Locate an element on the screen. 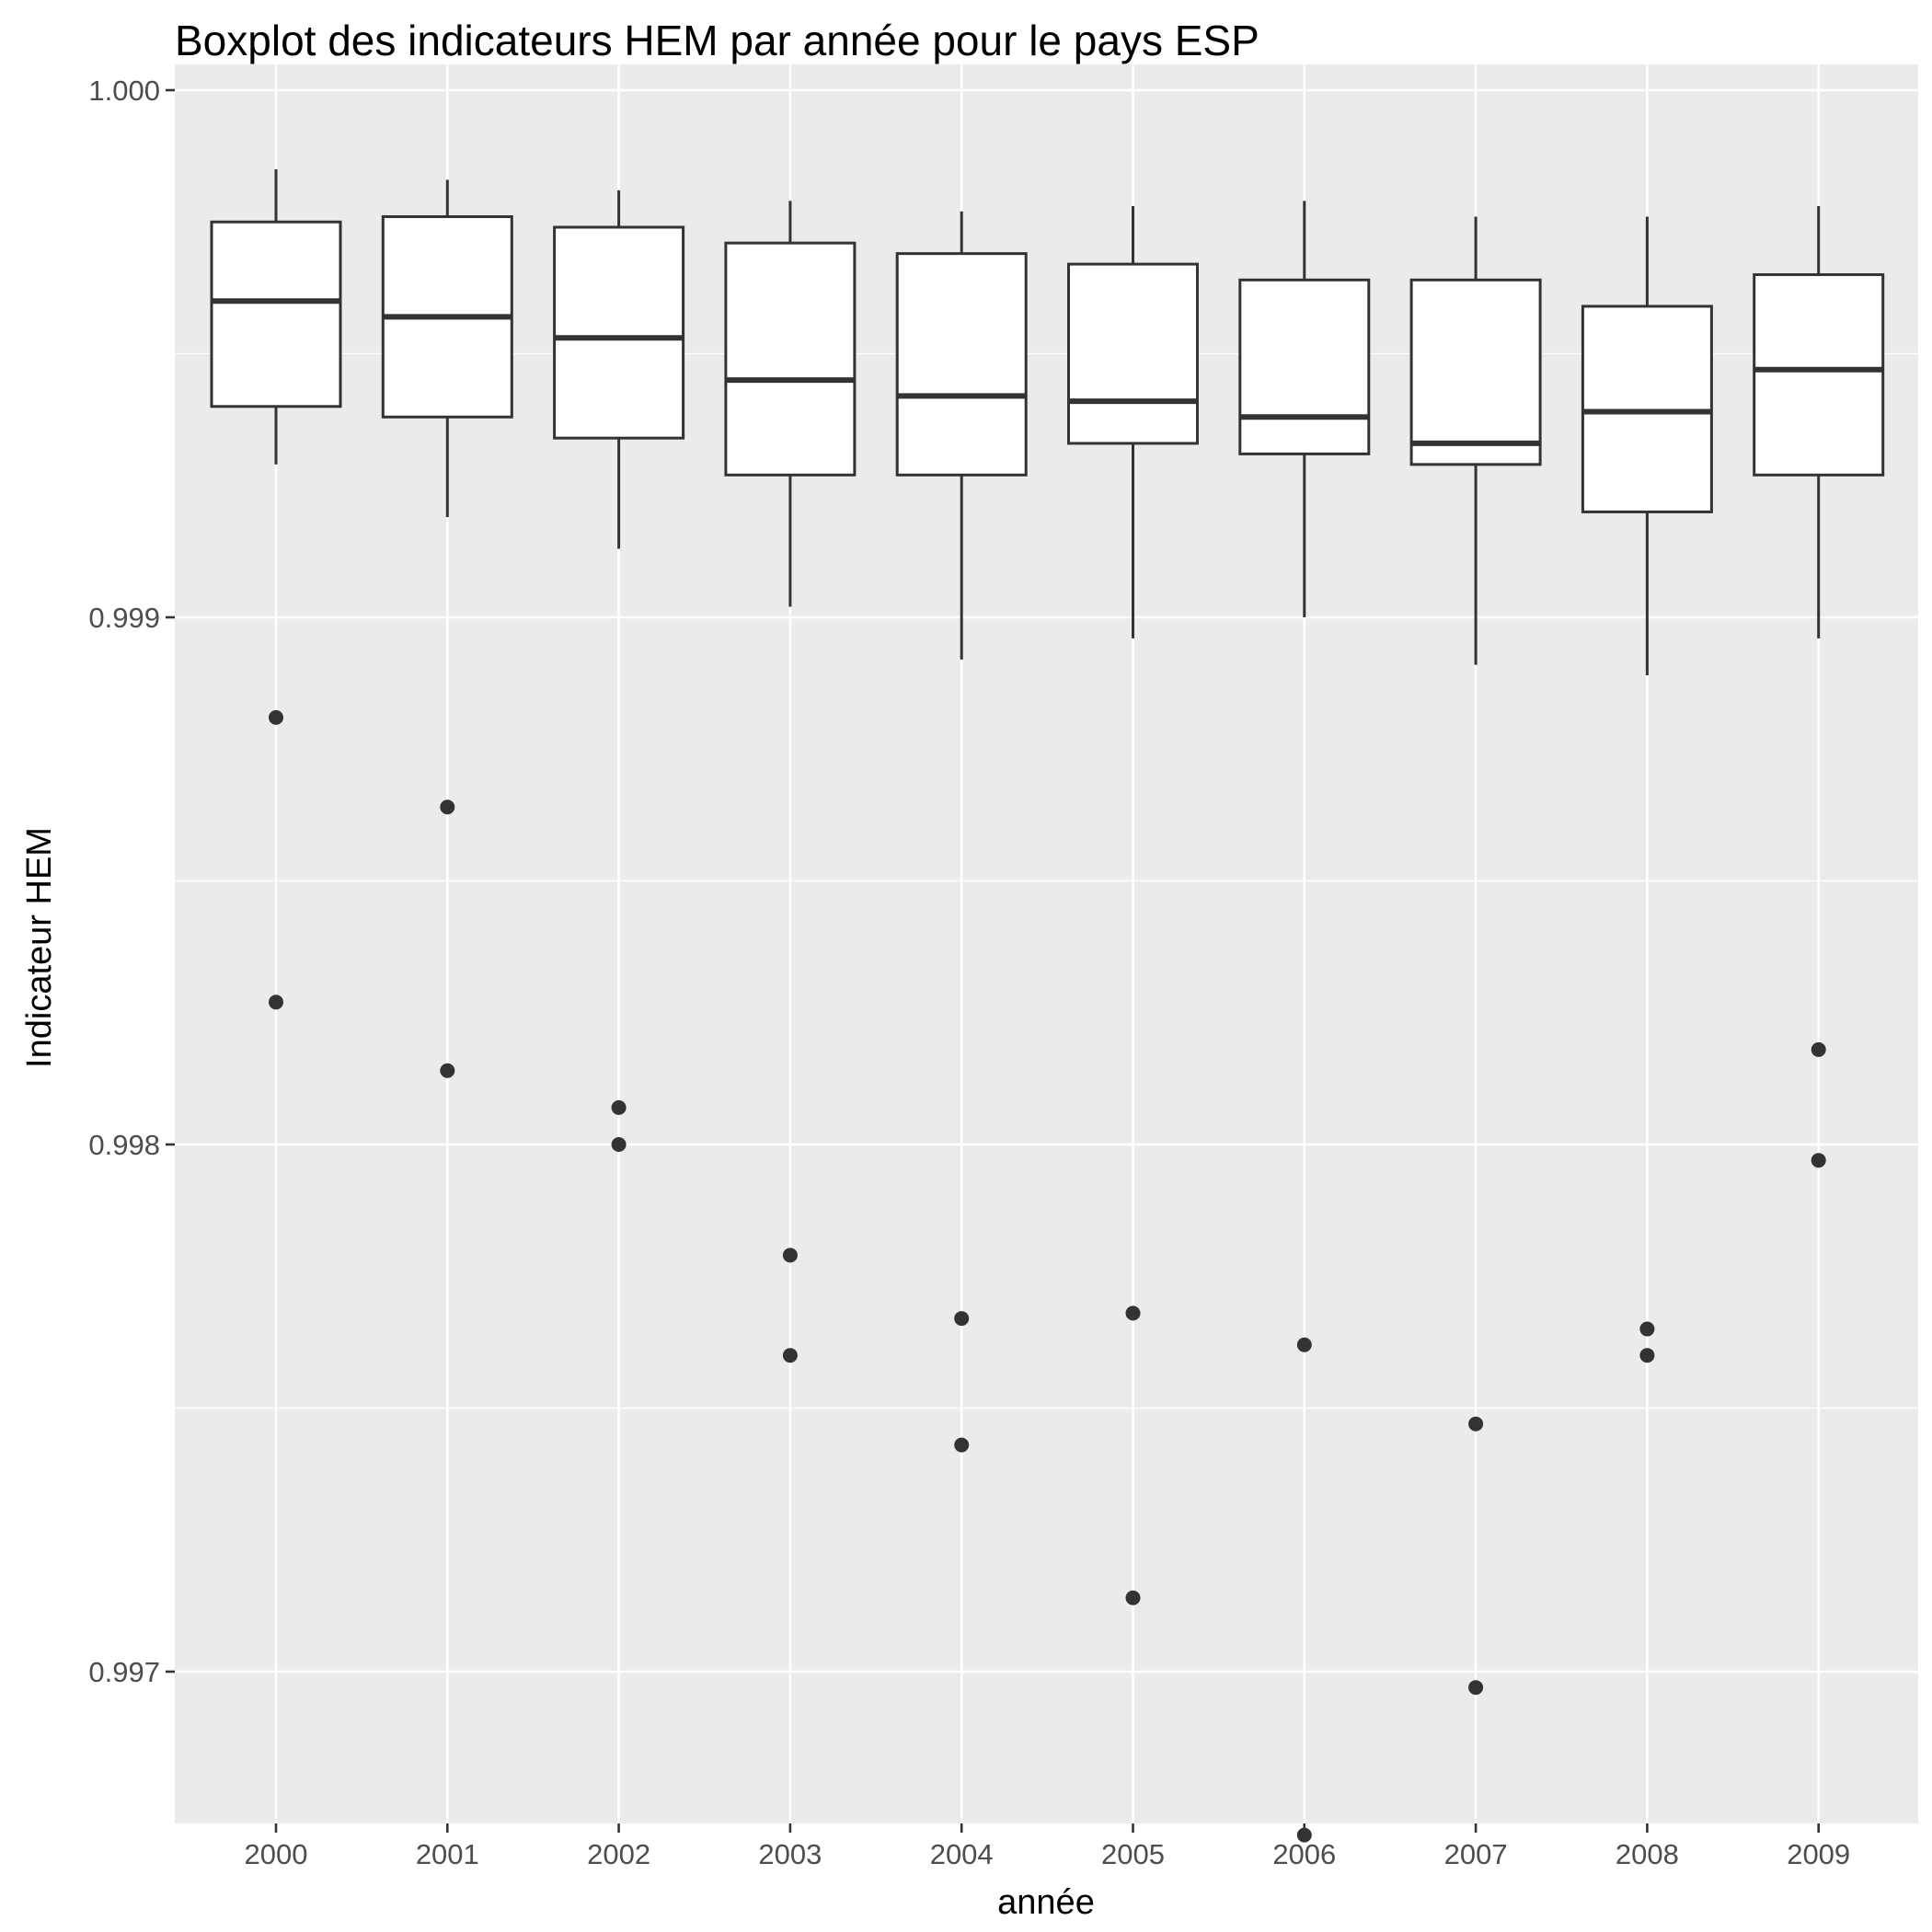 This screenshot has width=1932, height=1932. x-tick-label: 2009 is located at coordinates (1818, 1854).